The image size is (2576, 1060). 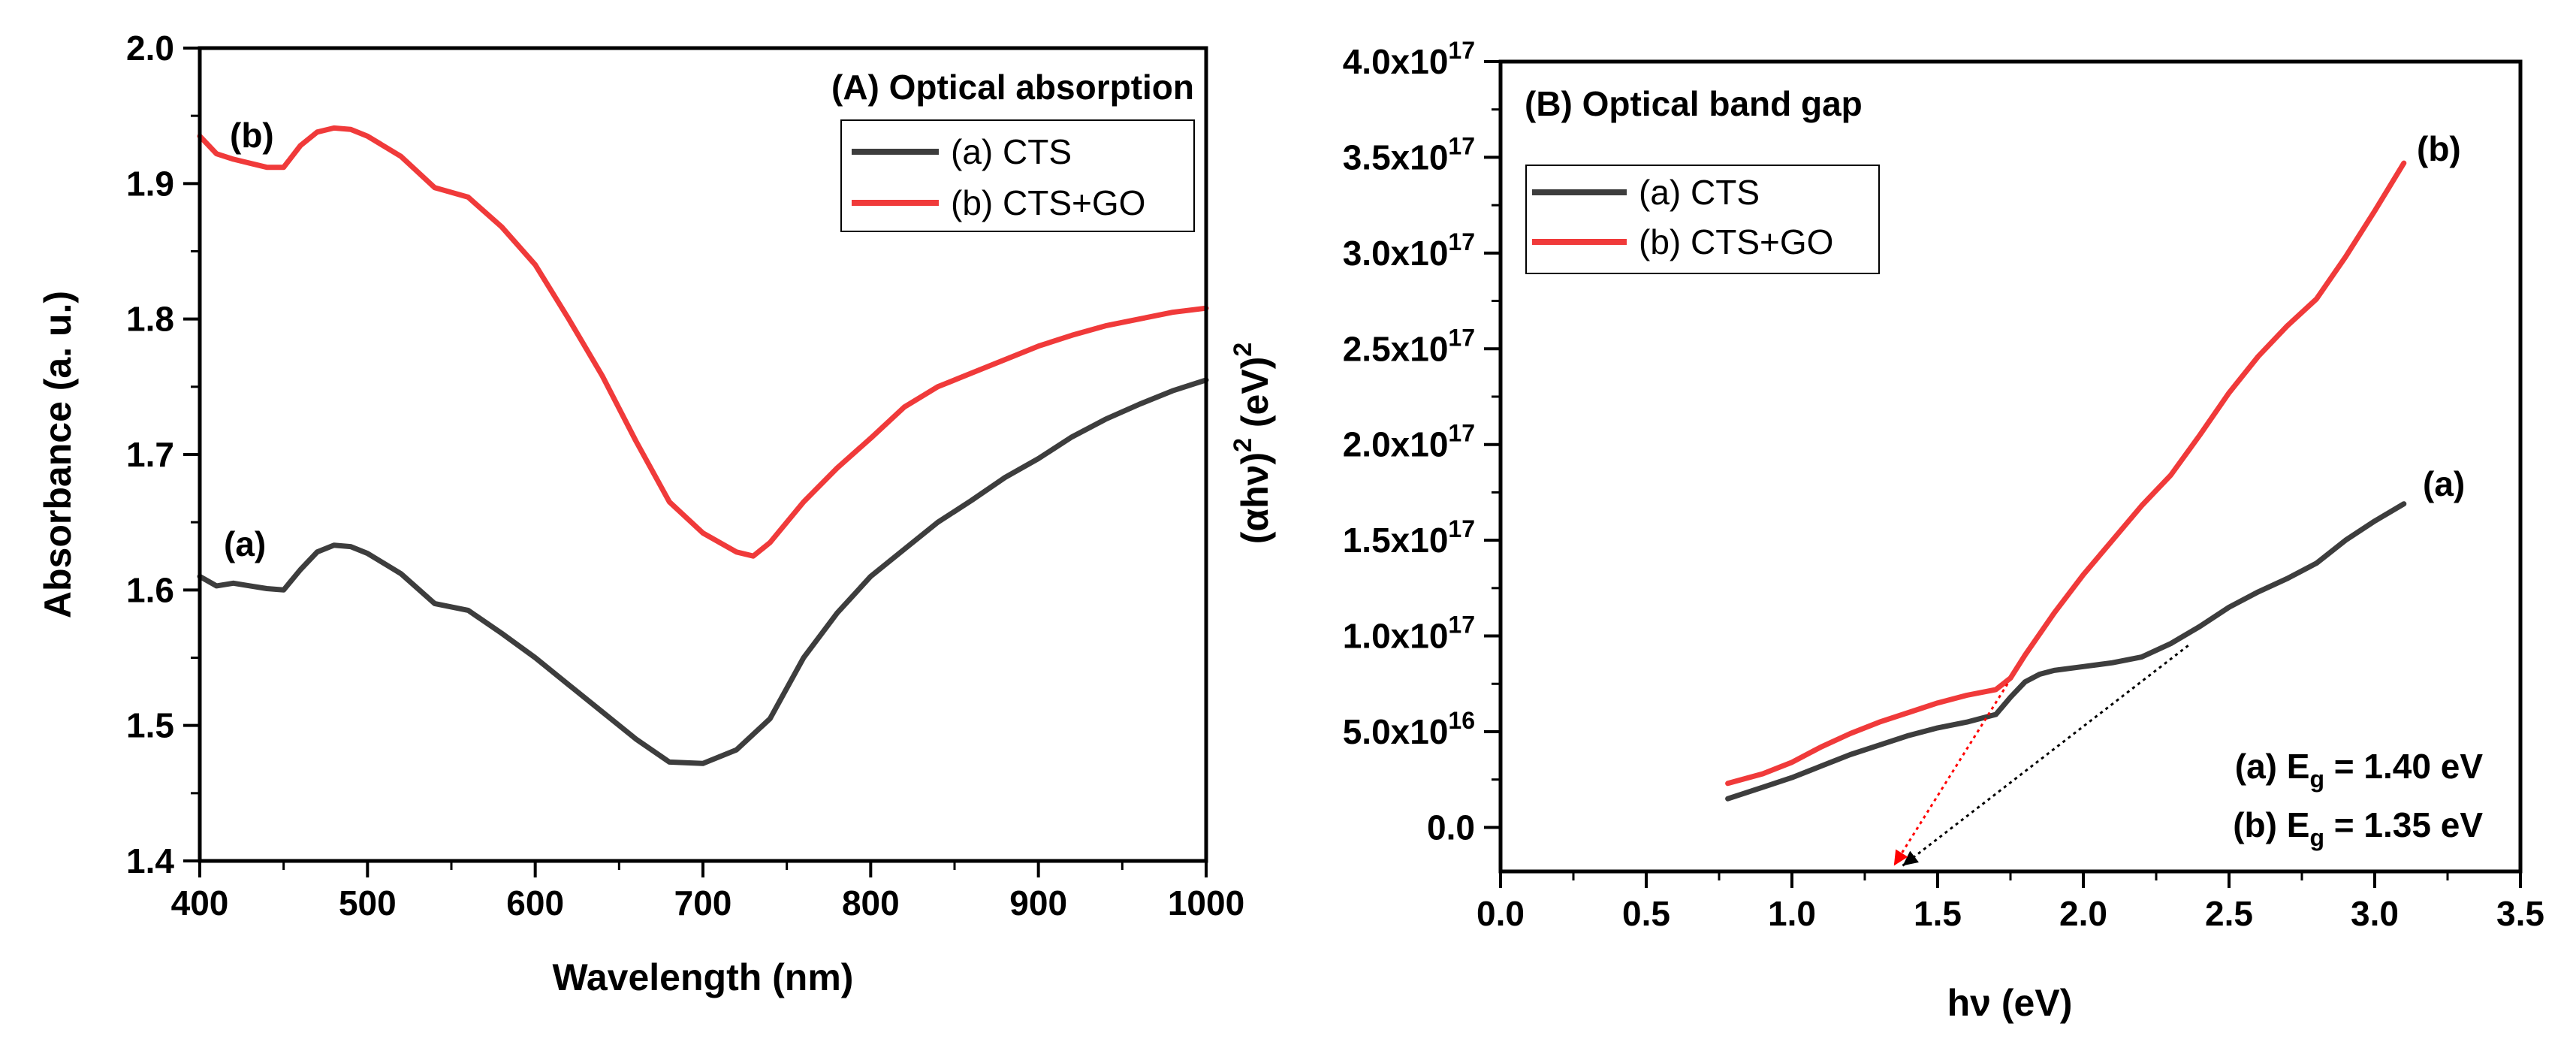 What do you see at coordinates (1038, 903) in the screenshot?
I see `x-tick-label: 900` at bounding box center [1038, 903].